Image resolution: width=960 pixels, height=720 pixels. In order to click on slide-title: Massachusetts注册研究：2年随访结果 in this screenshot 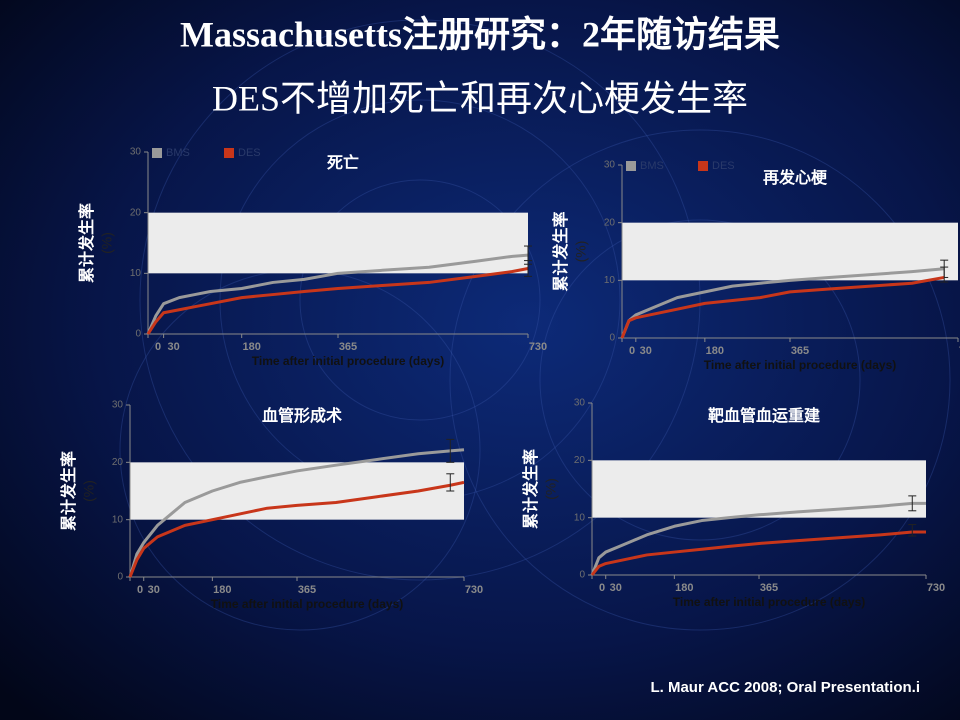, I will do `click(480, 34)`.